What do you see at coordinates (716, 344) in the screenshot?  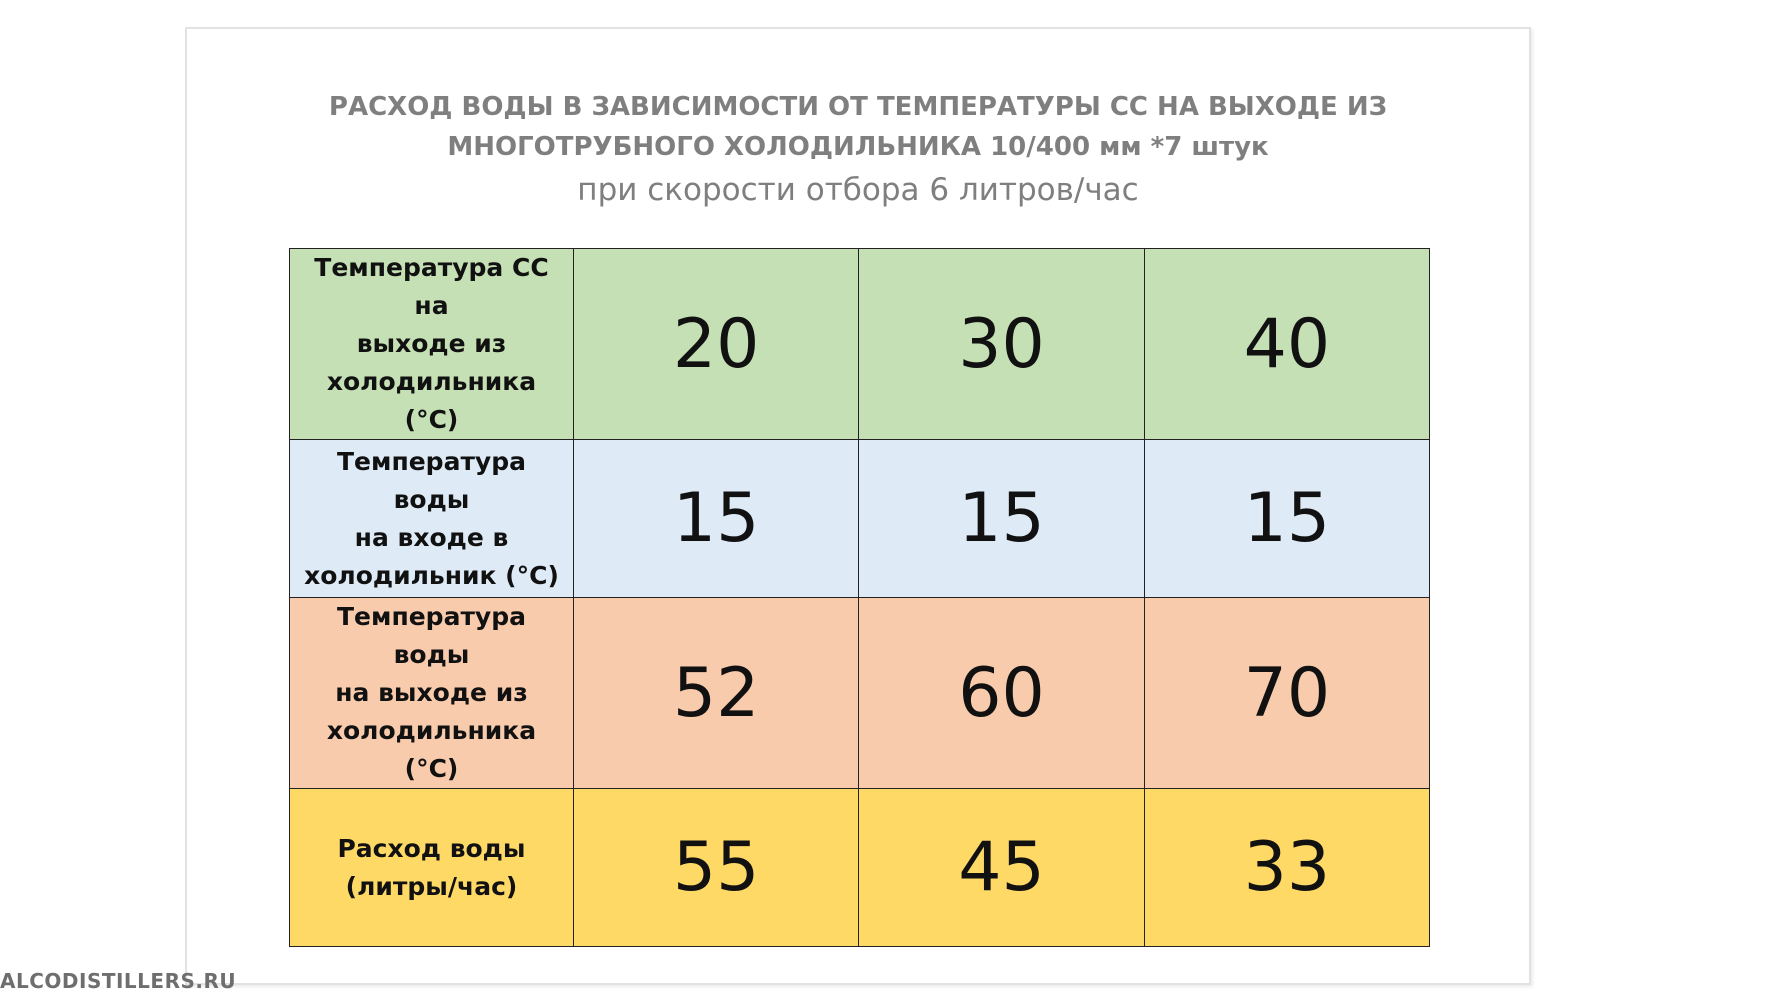 I see `table-cell: 20` at bounding box center [716, 344].